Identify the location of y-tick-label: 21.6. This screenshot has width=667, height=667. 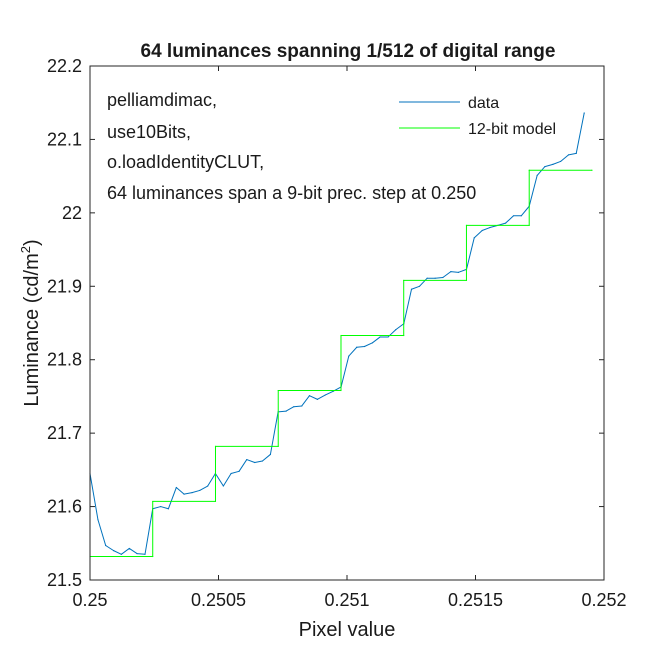
(64, 507).